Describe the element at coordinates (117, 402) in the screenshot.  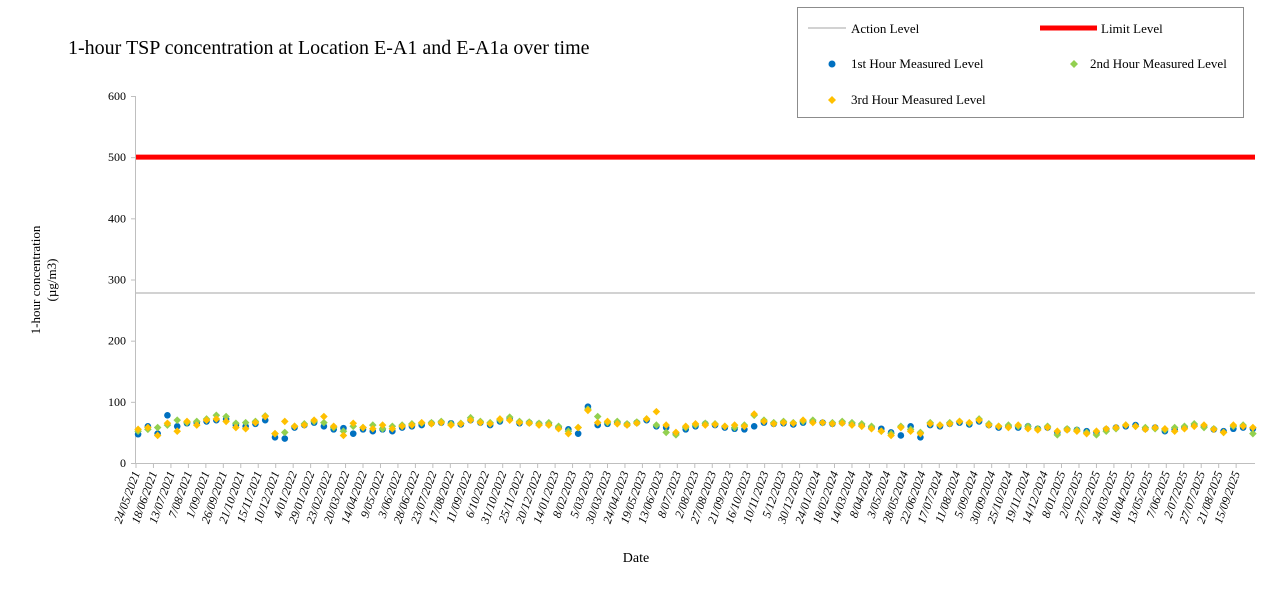
I see `y-tick-label: 100` at that location.